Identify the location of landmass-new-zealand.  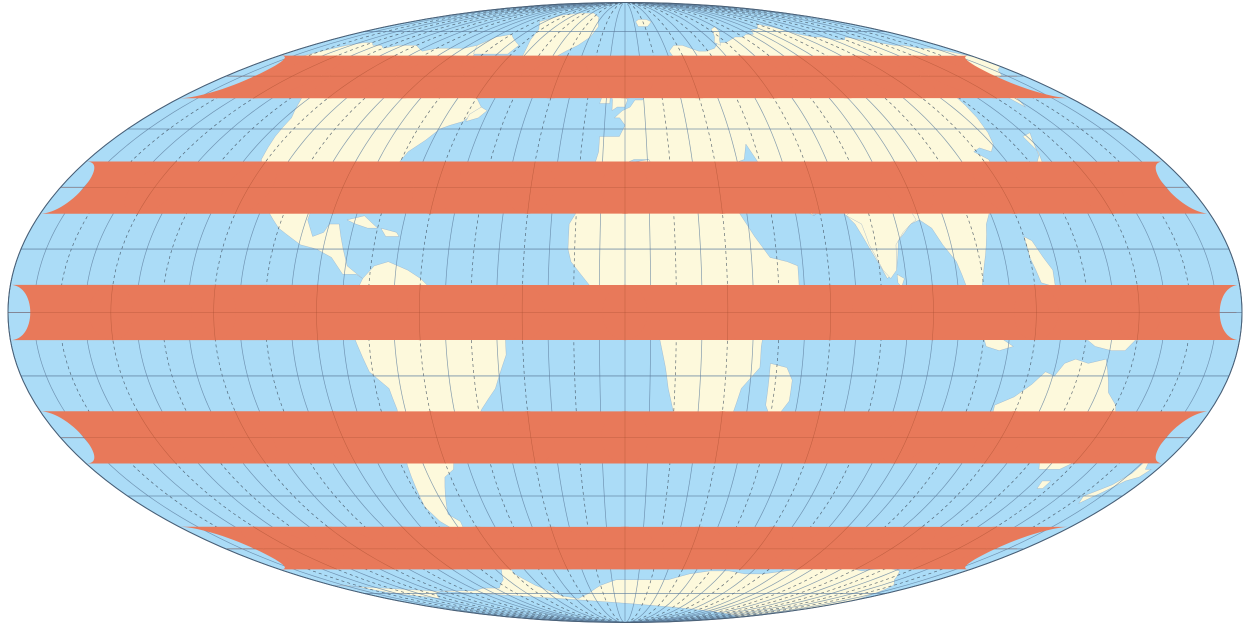
(1116, 478).